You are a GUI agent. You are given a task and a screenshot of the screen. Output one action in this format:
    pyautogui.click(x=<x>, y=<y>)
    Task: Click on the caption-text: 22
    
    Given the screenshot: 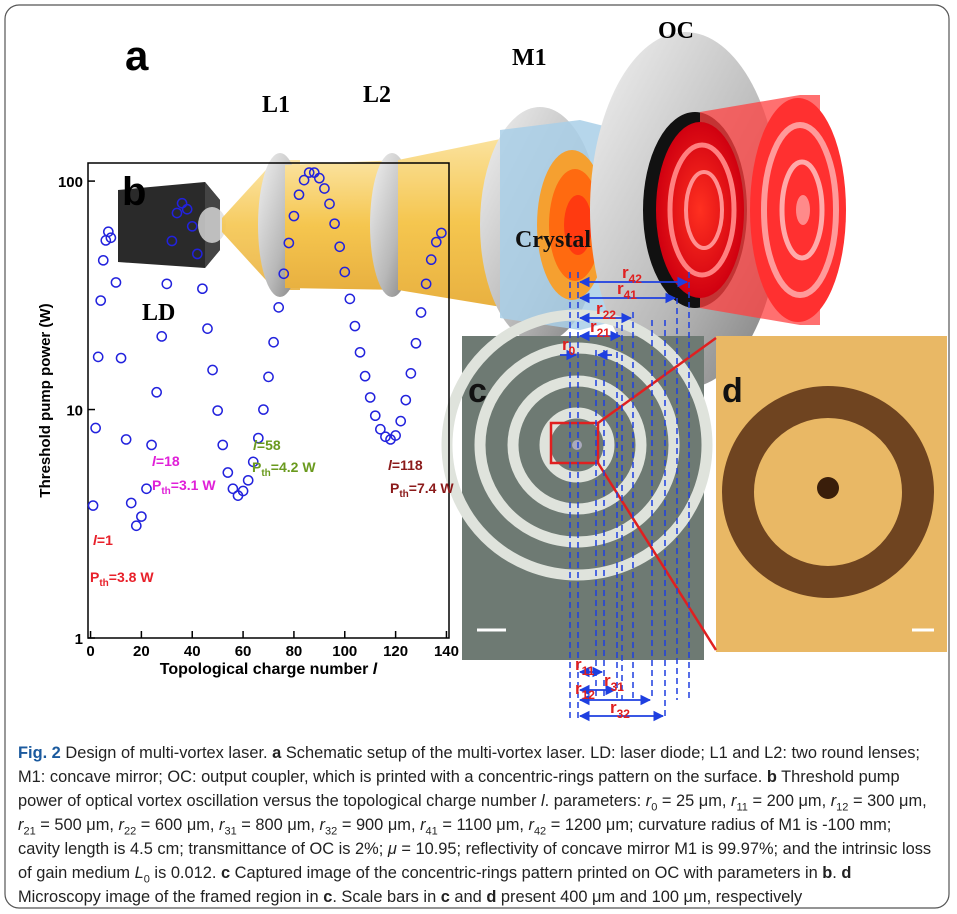 What is the action you would take?
    pyautogui.click(x=130, y=831)
    